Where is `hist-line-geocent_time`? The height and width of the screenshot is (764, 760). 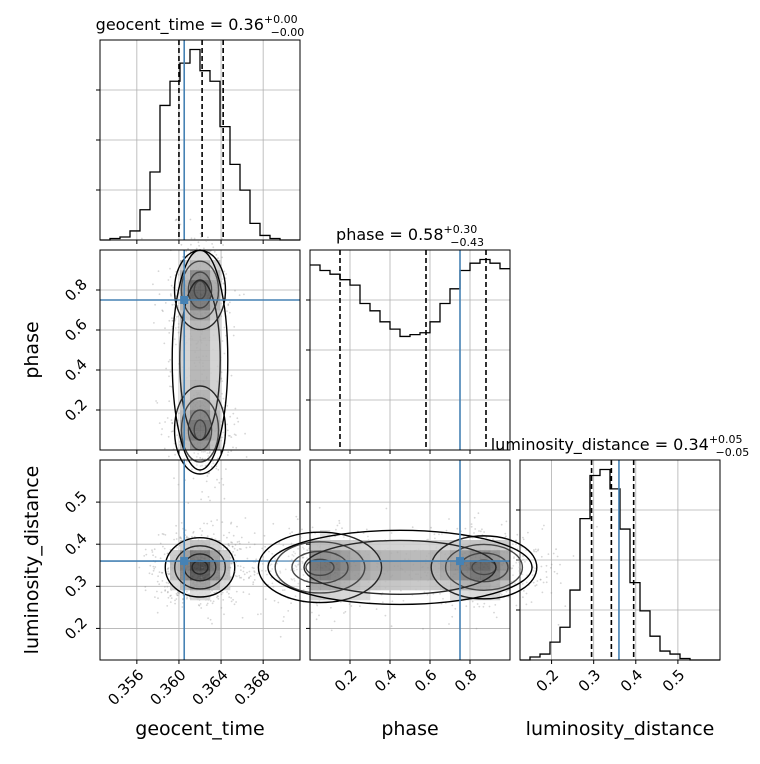
hist-line-geocent_time is located at coordinates (200, 144).